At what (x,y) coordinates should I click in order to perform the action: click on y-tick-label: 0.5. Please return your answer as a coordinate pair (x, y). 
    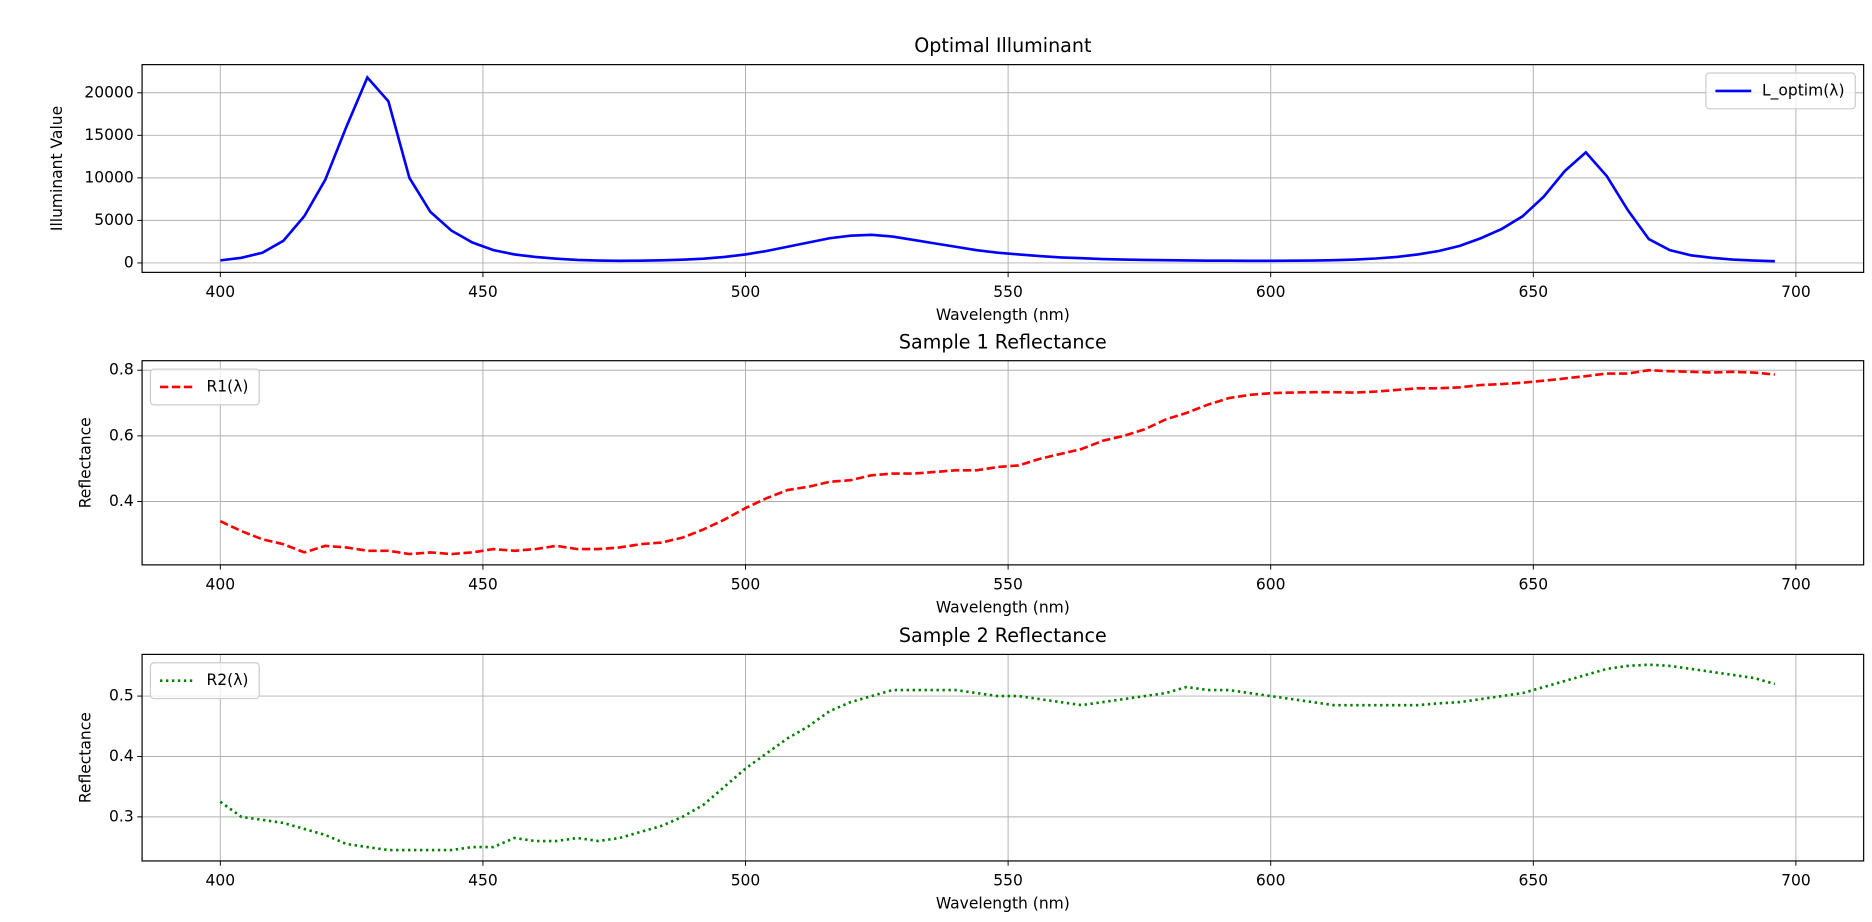
    Looking at the image, I should click on (121, 696).